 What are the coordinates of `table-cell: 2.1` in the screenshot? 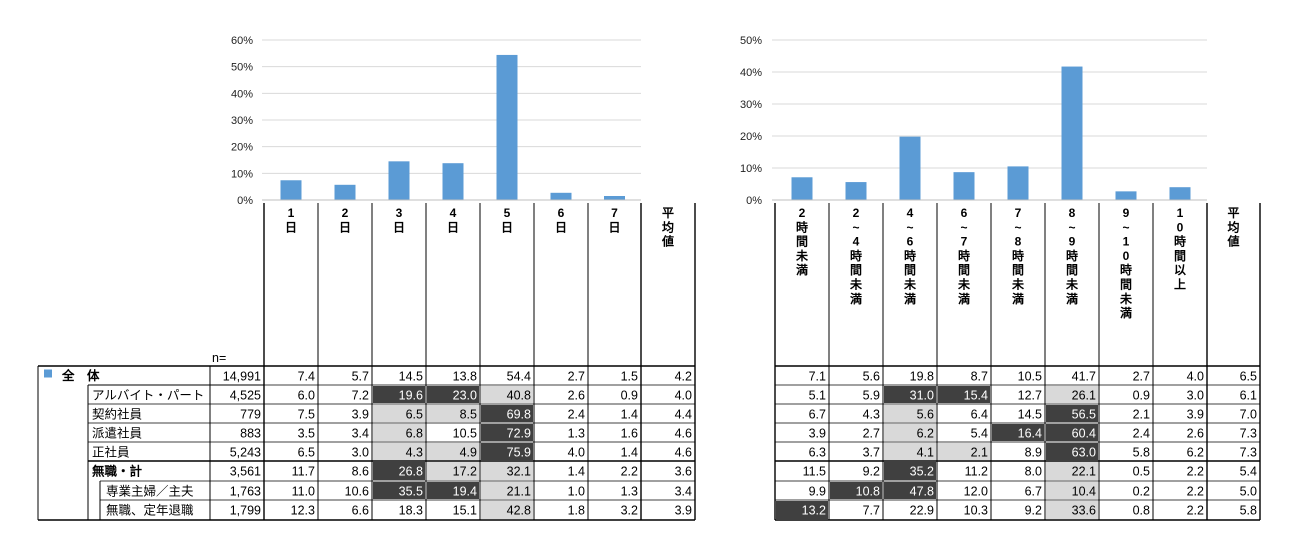 It's located at (979, 453).